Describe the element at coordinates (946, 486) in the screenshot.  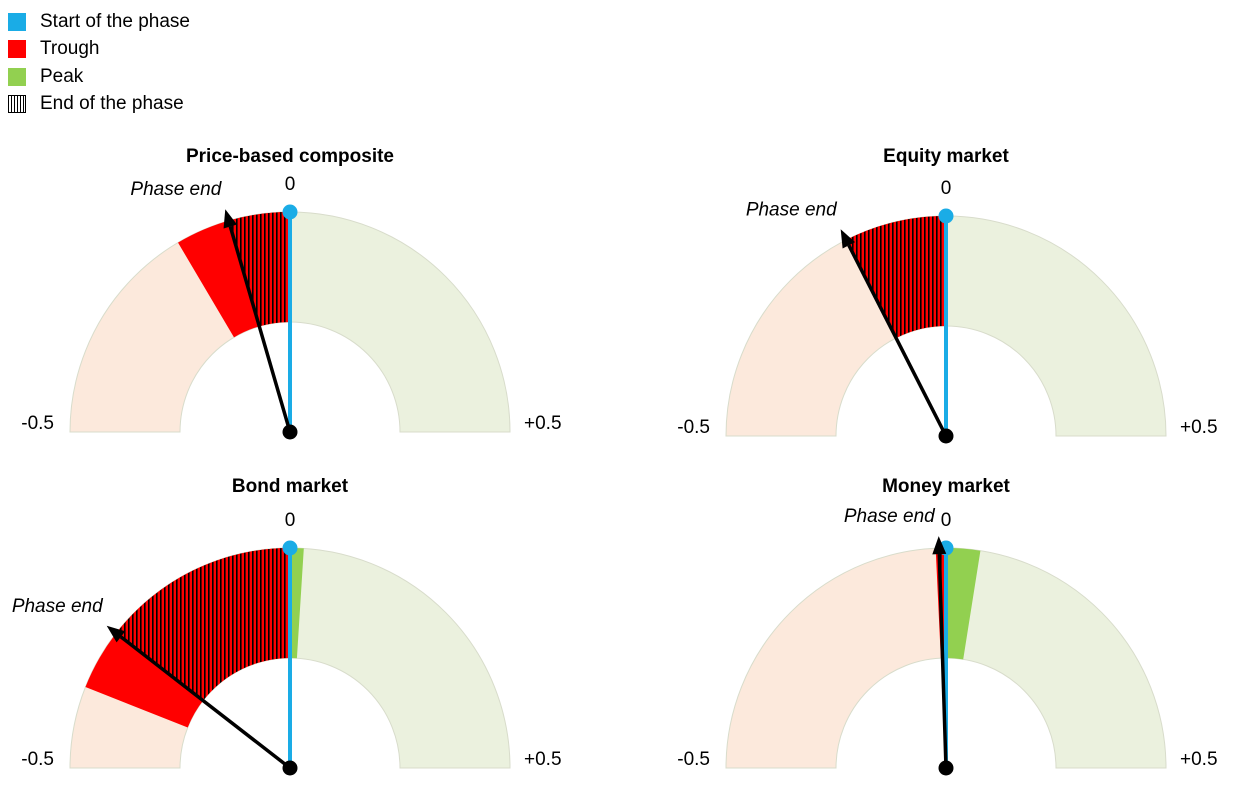
I see `gauge-title: Money market` at that location.